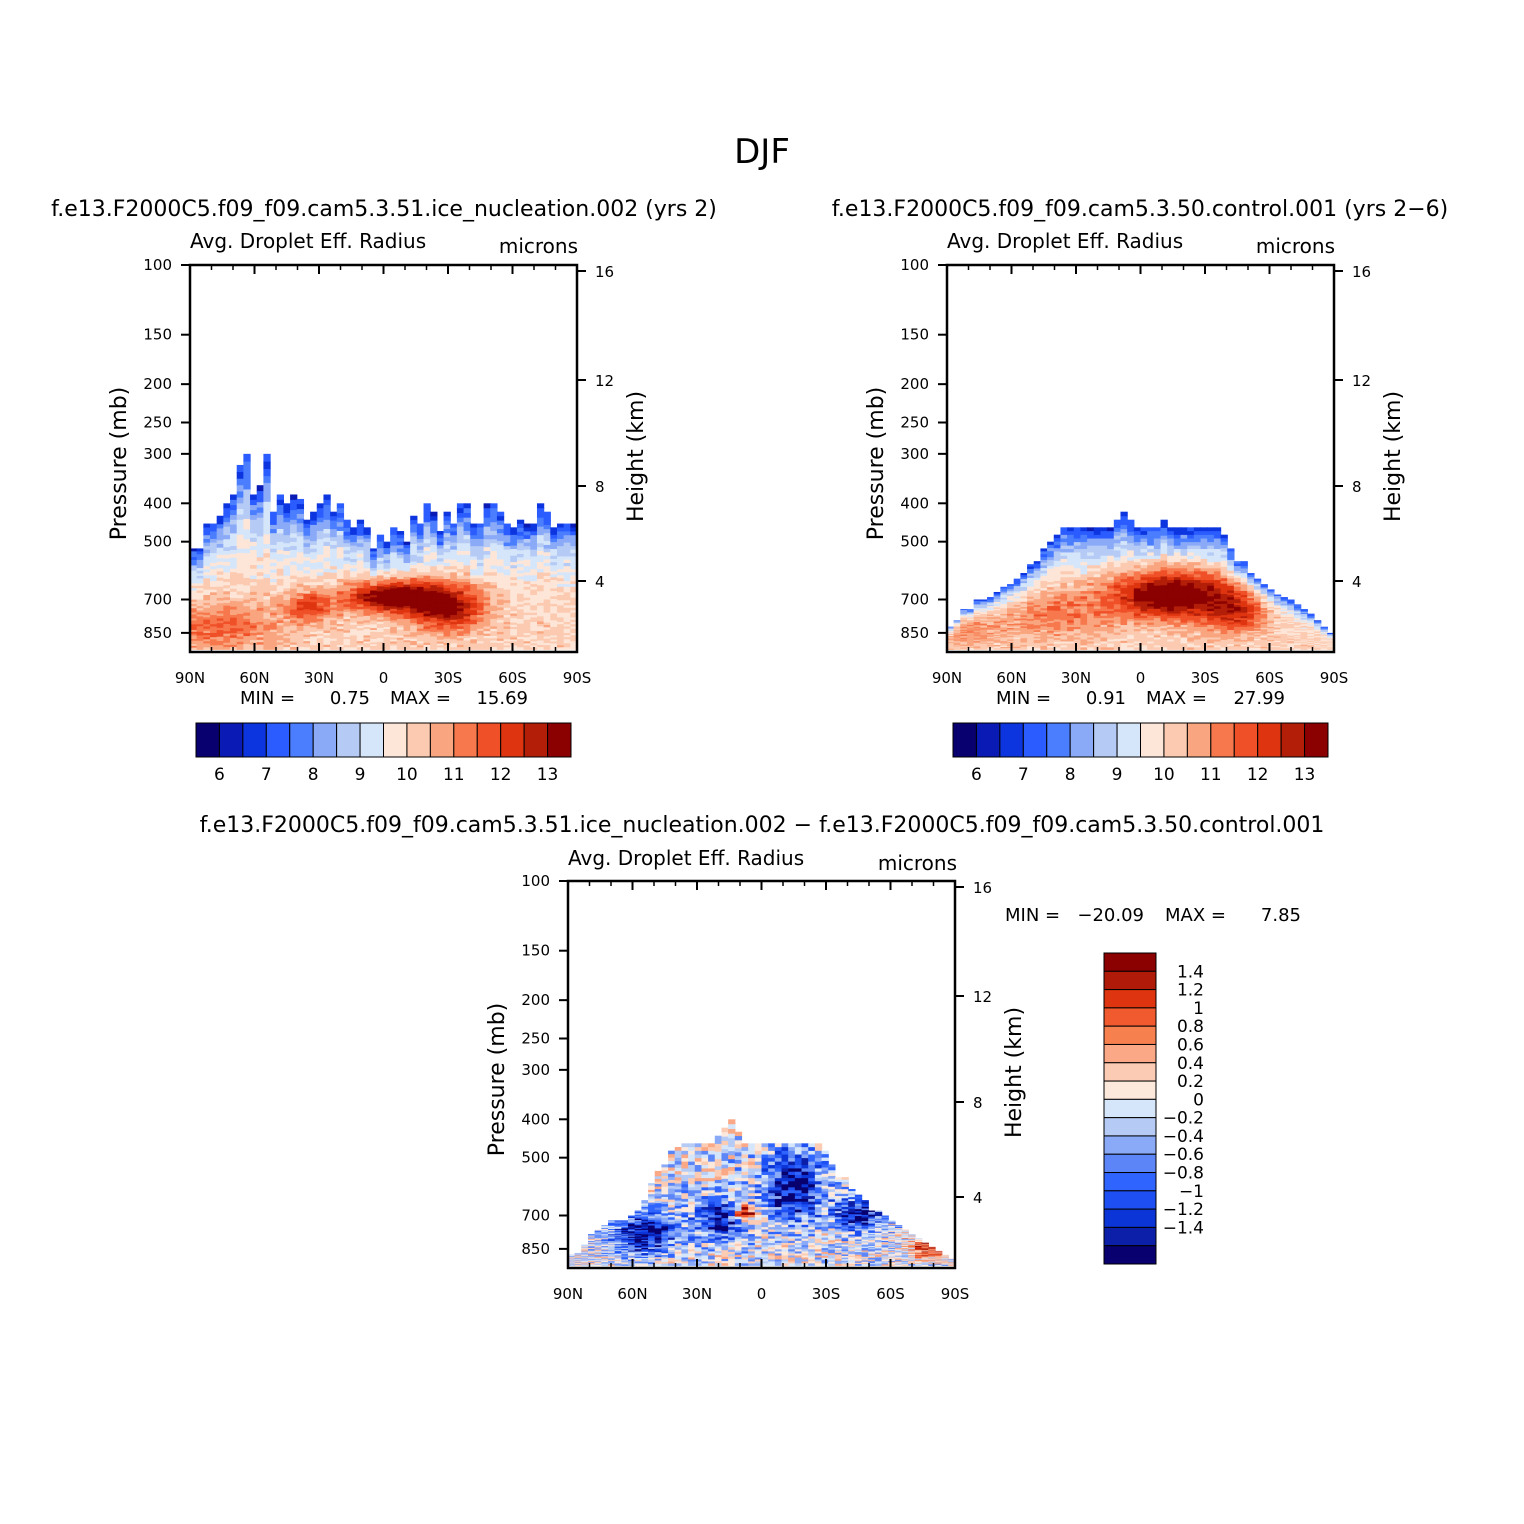  Describe the element at coordinates (1141, 580) in the screenshot. I see `panel-b-heatmap` at that location.